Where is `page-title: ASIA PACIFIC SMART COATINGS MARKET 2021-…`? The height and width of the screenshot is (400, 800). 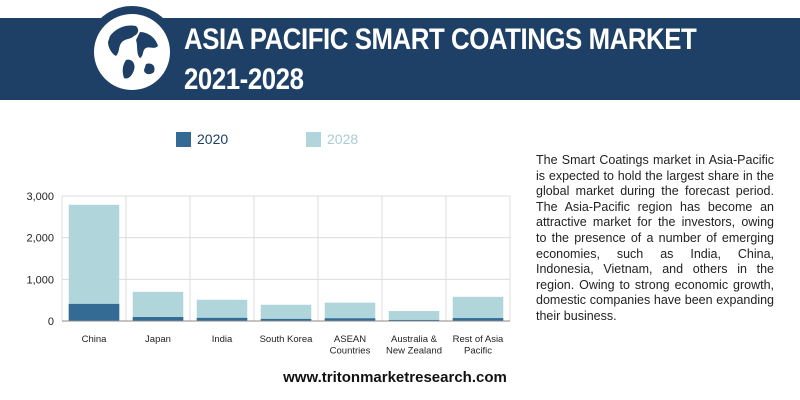 page-title: ASIA PACIFIC SMART COATINGS MARKET 2021-… is located at coordinates (442, 60).